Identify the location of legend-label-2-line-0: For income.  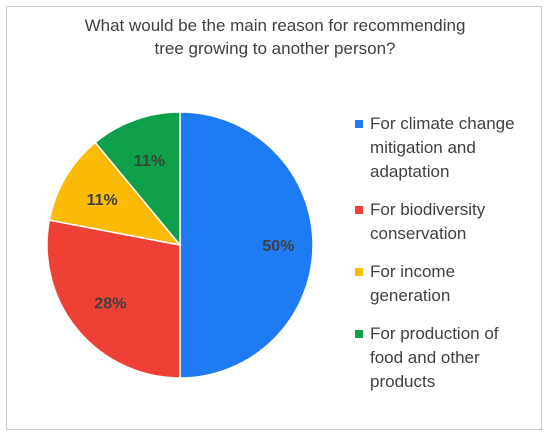
(413, 271).